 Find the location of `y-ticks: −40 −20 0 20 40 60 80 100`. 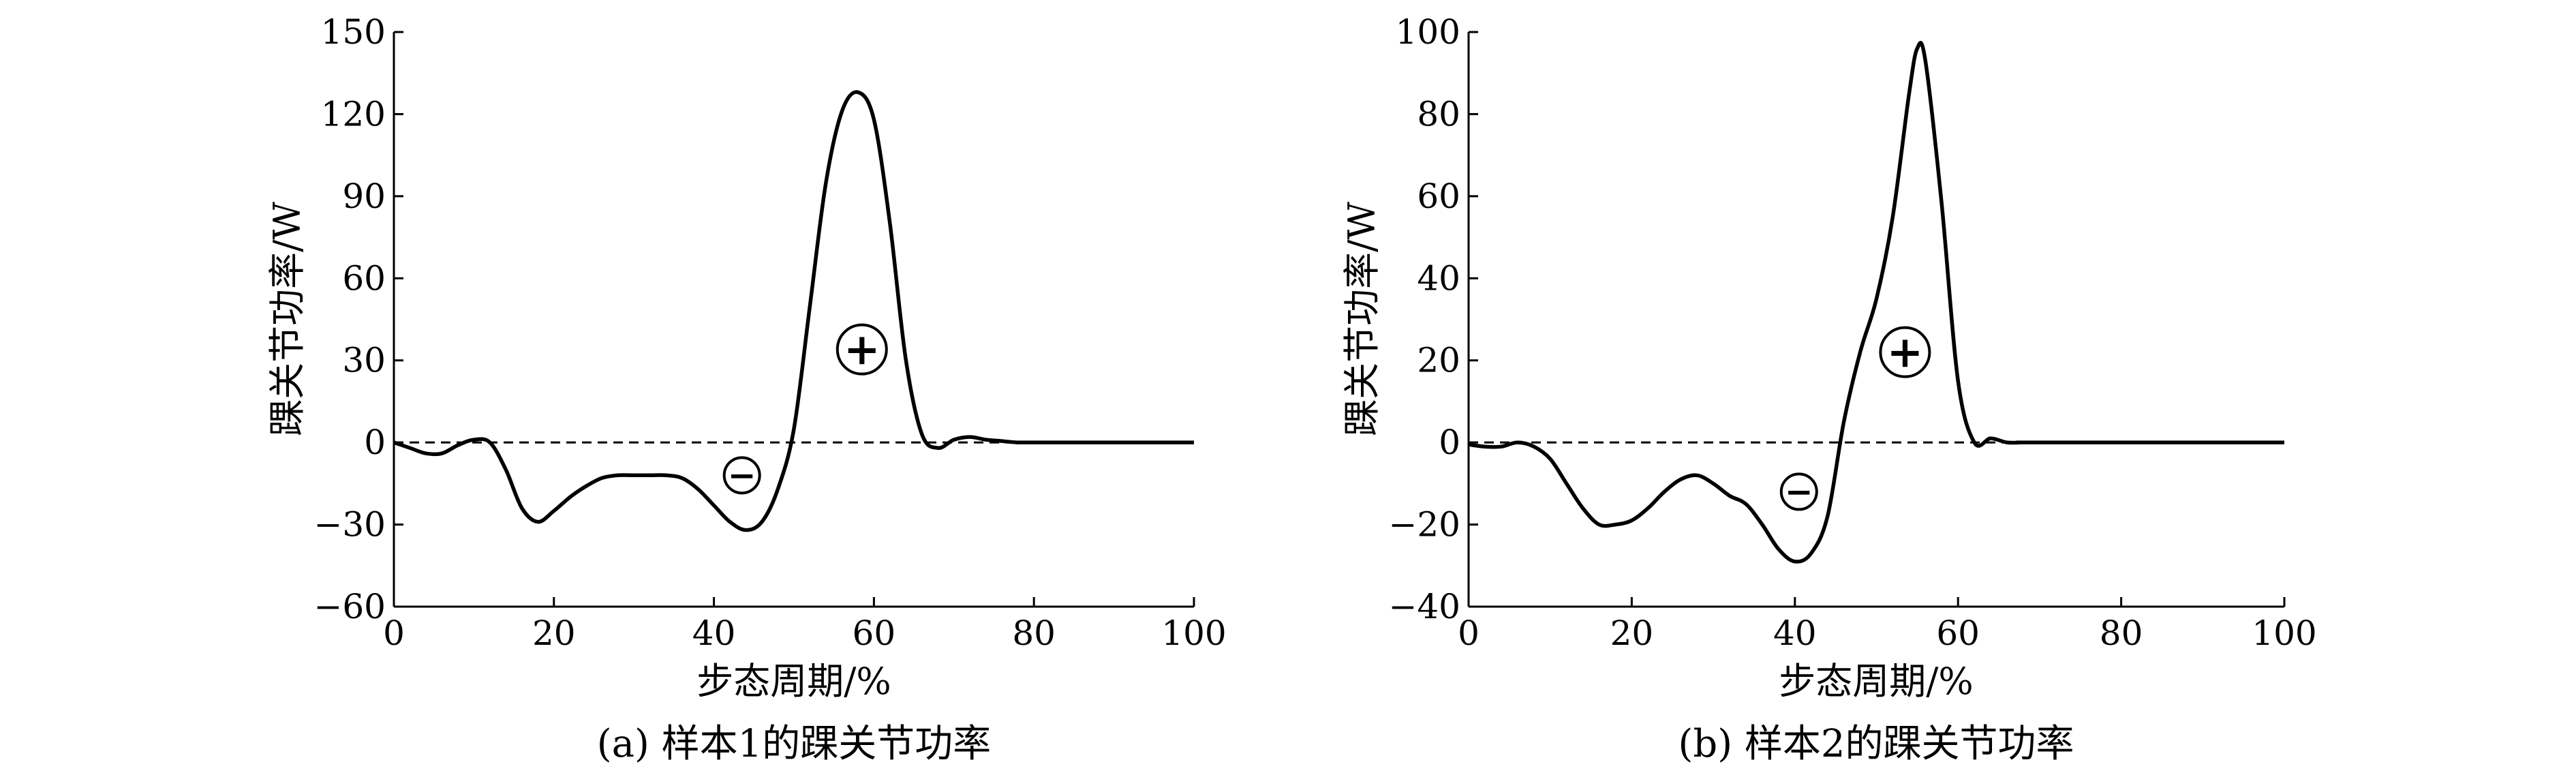

y-ticks: −40 −20 0 20 40 60 80 100 is located at coordinates (1433, 319).